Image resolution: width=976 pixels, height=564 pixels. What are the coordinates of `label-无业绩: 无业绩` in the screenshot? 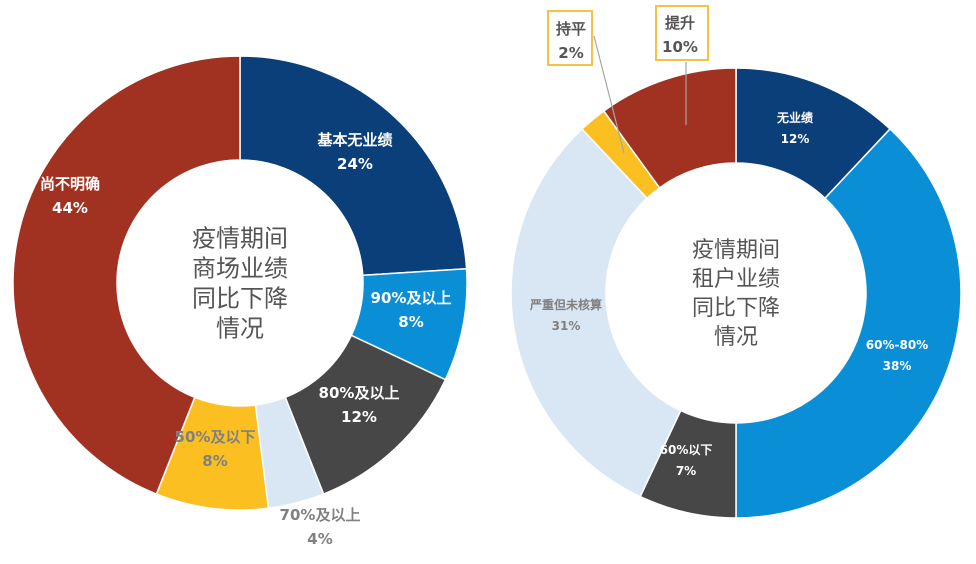 It's located at (794, 117).